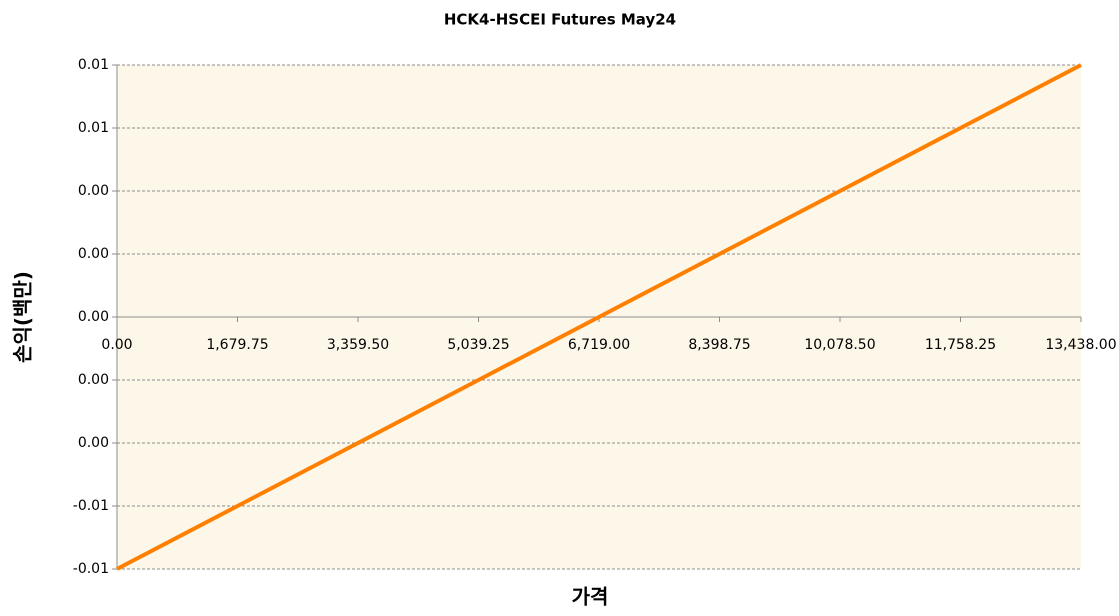 This screenshot has height=616, width=1119. Describe the element at coordinates (960, 345) in the screenshot. I see `x-tick-label: 11,758.25` at that location.